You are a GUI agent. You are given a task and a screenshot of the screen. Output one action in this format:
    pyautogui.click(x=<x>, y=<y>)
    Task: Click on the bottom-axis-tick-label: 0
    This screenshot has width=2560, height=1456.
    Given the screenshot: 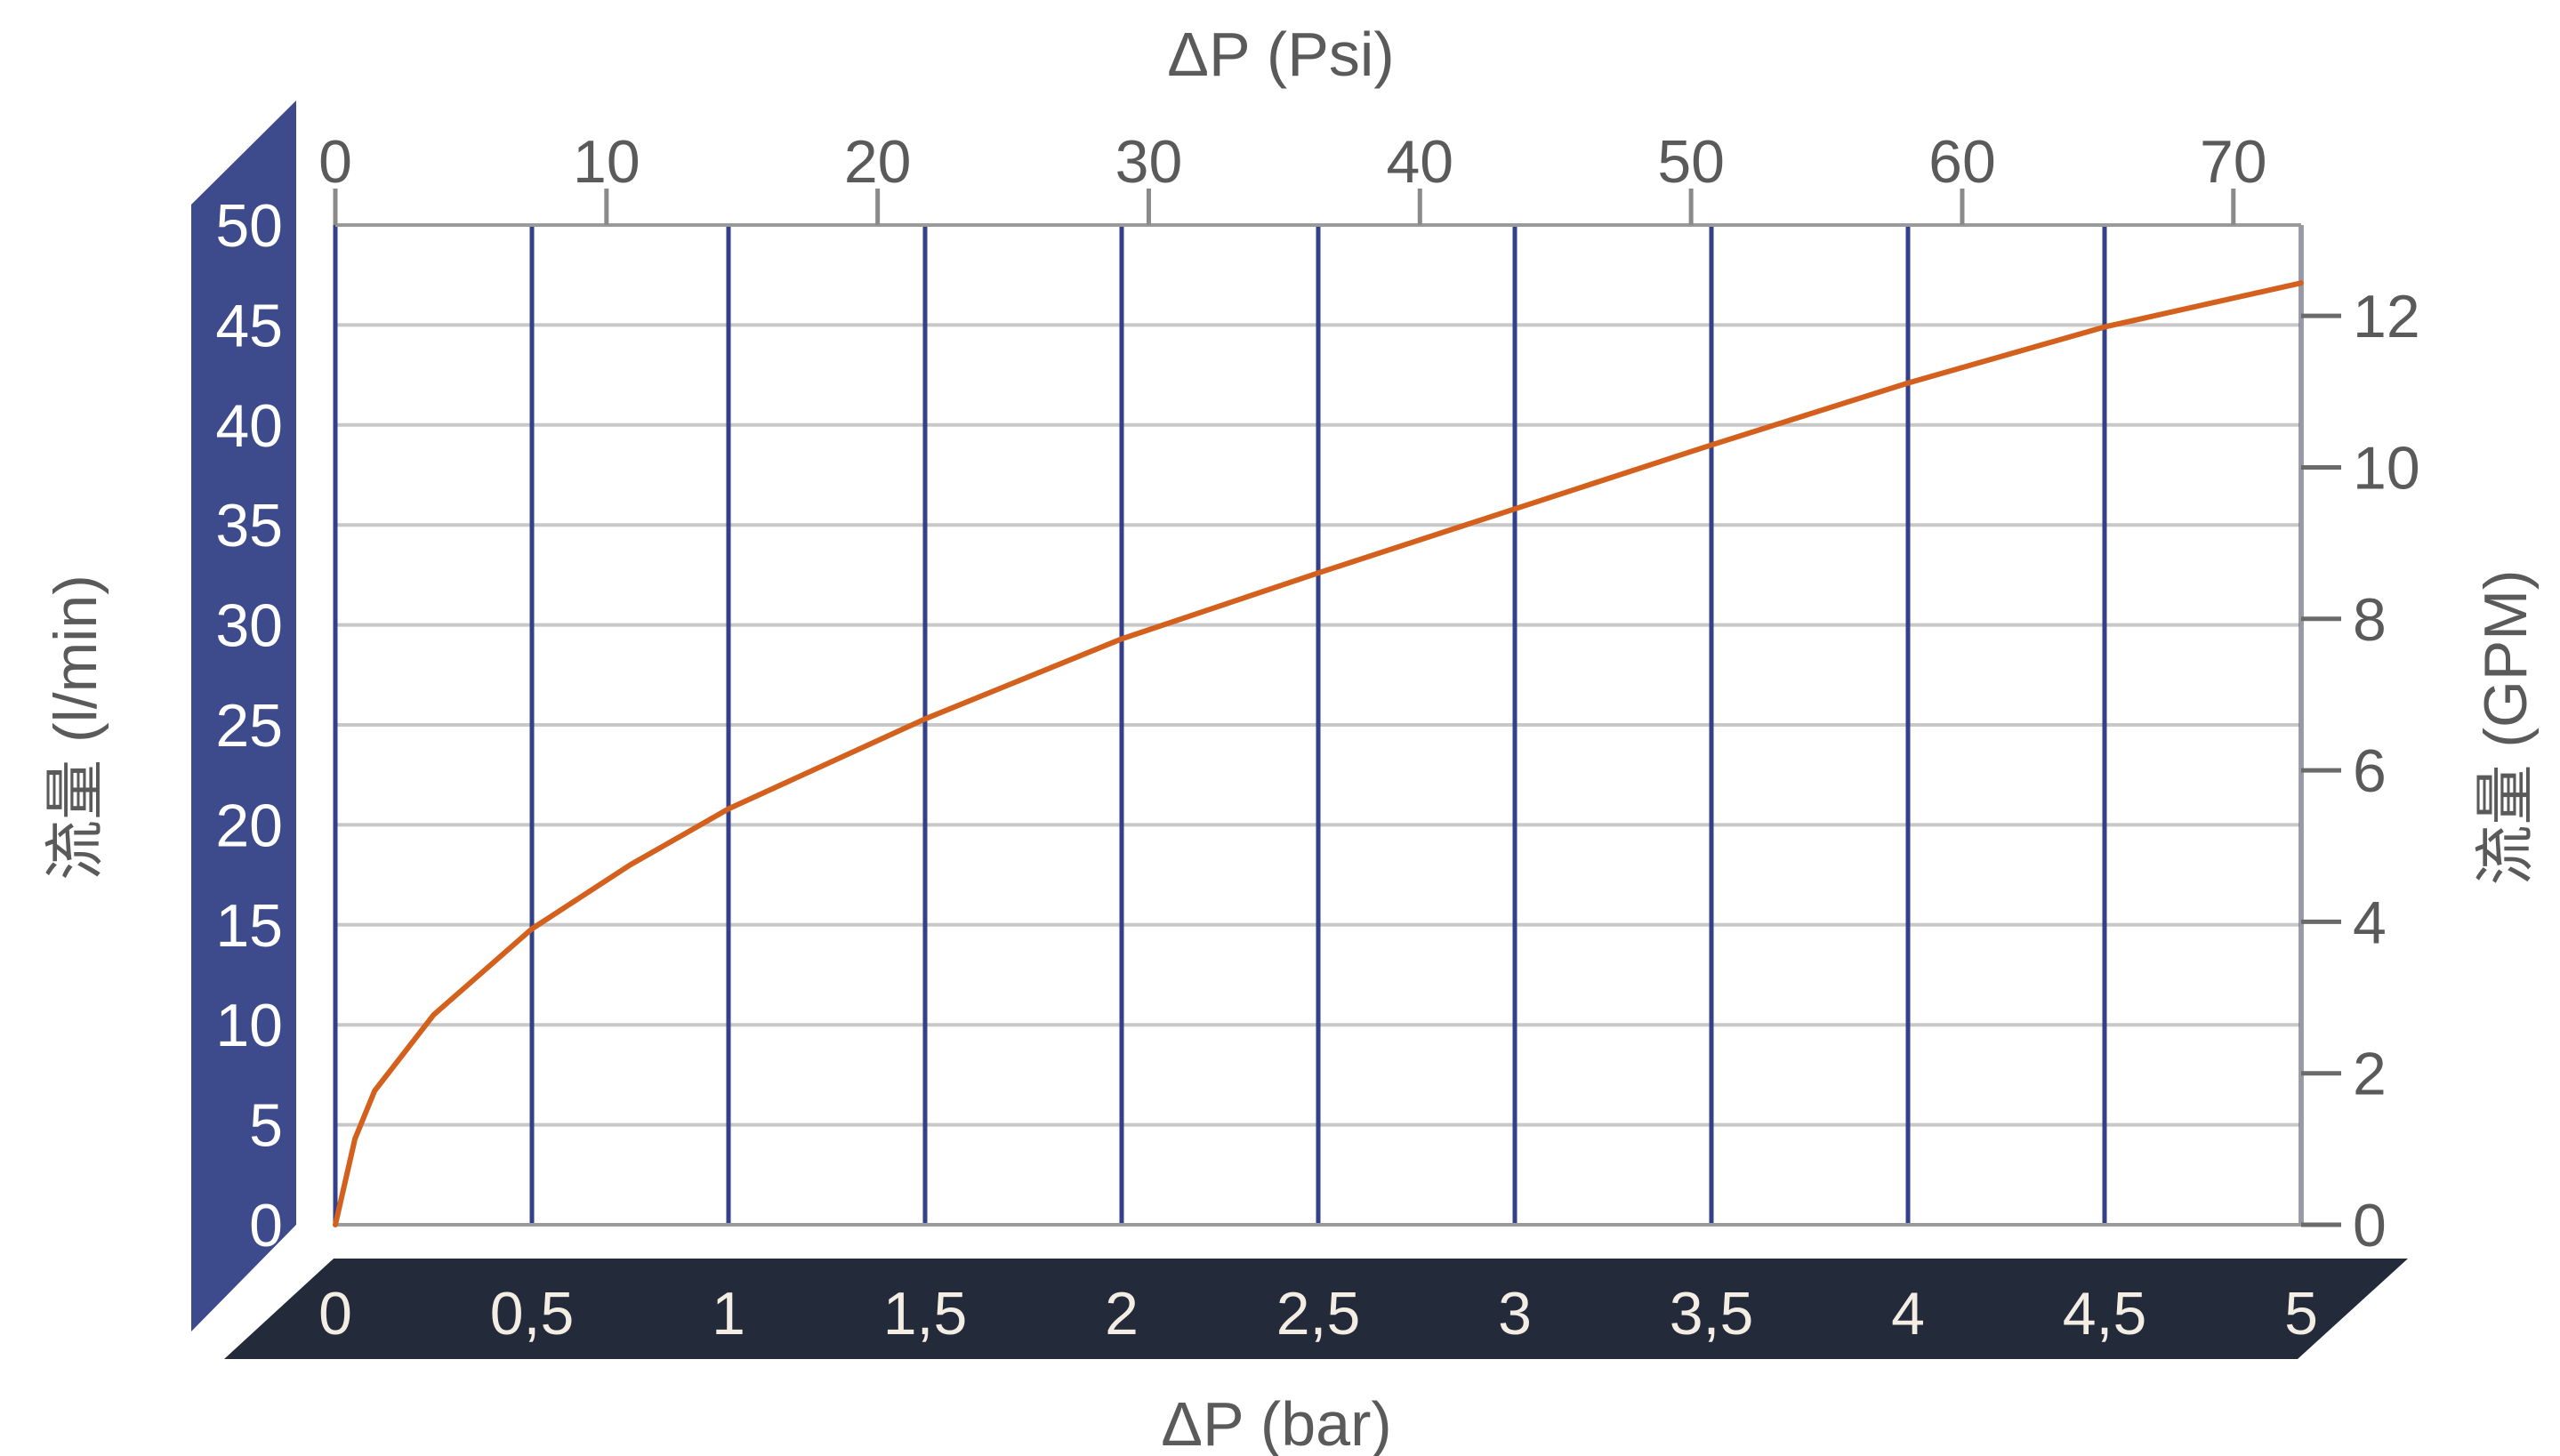 What is the action you would take?
    pyautogui.click(x=335, y=1313)
    